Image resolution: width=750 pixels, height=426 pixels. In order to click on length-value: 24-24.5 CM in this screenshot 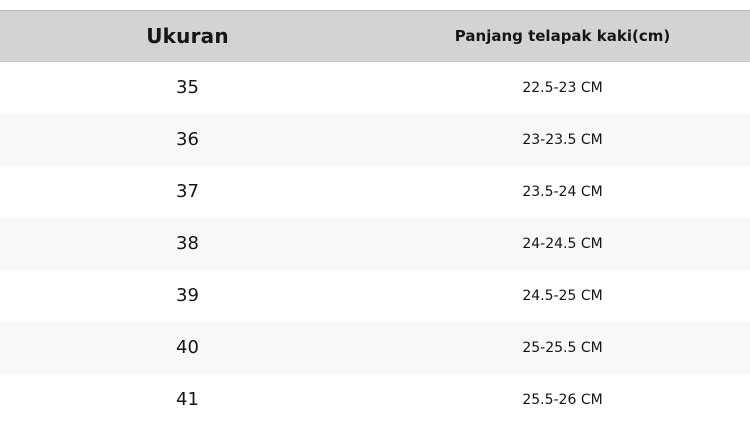, I will do `click(562, 244)`.